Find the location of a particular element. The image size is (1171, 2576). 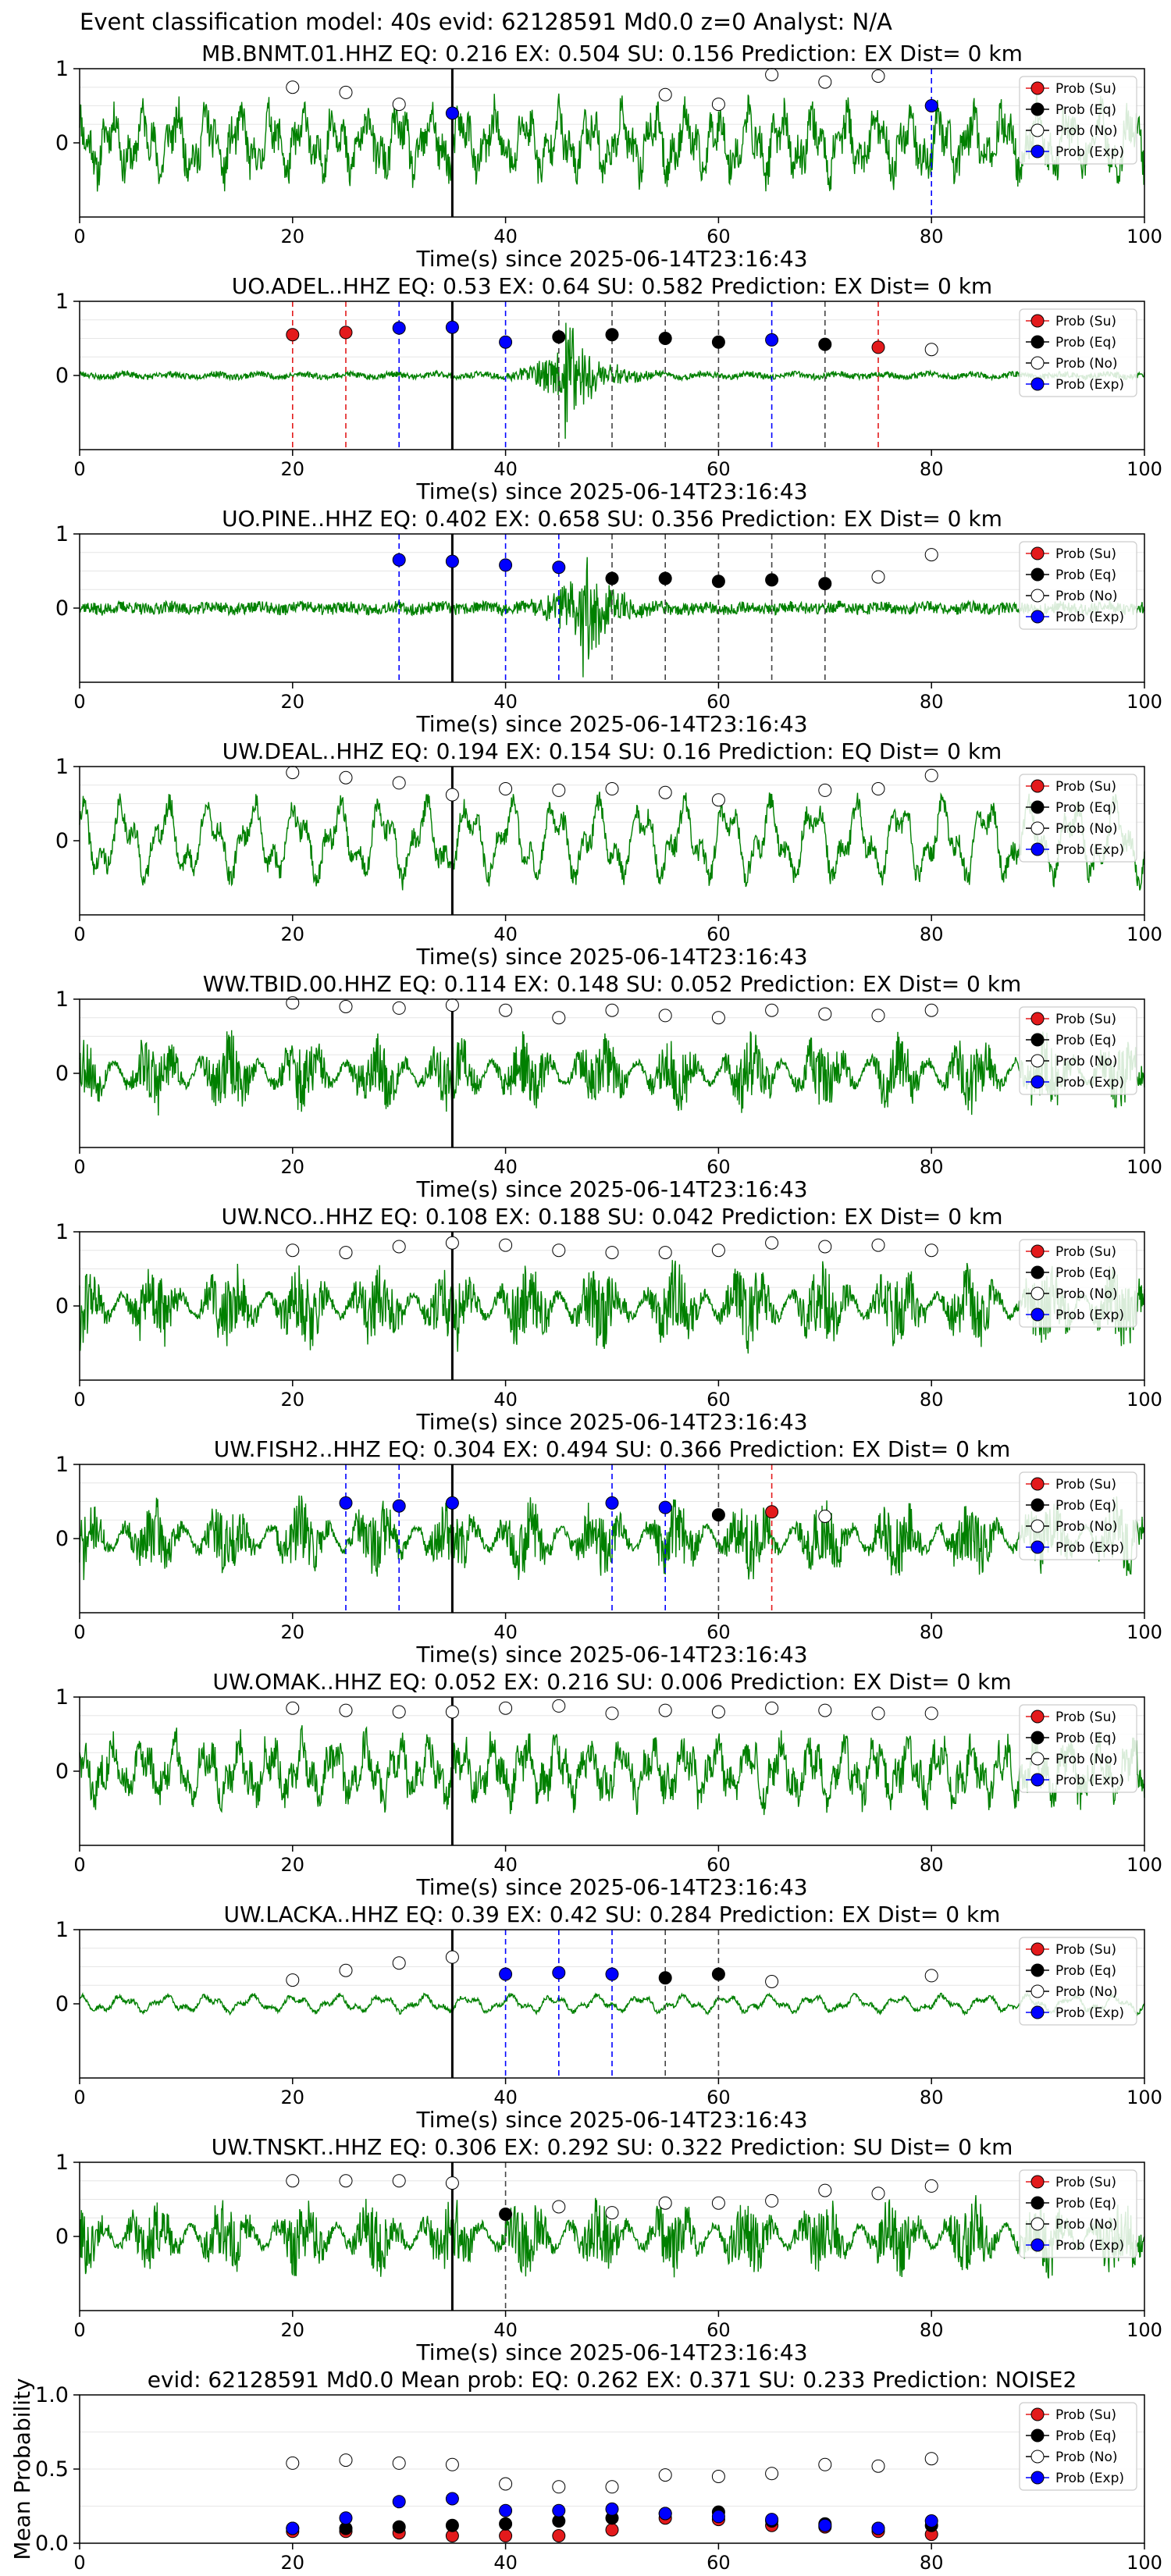

y-axis-label: Mean Probability is located at coordinates (22, 2469).